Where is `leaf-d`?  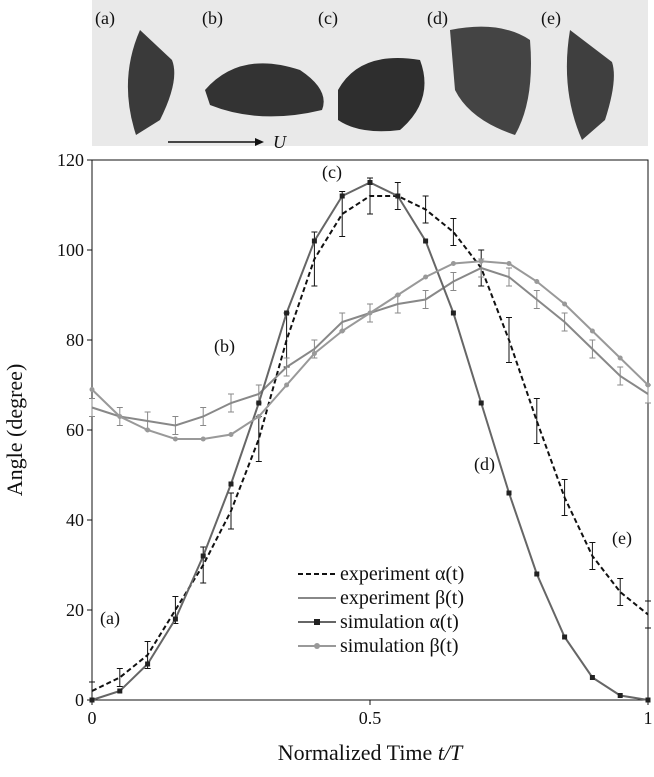 leaf-d is located at coordinates (490, 81).